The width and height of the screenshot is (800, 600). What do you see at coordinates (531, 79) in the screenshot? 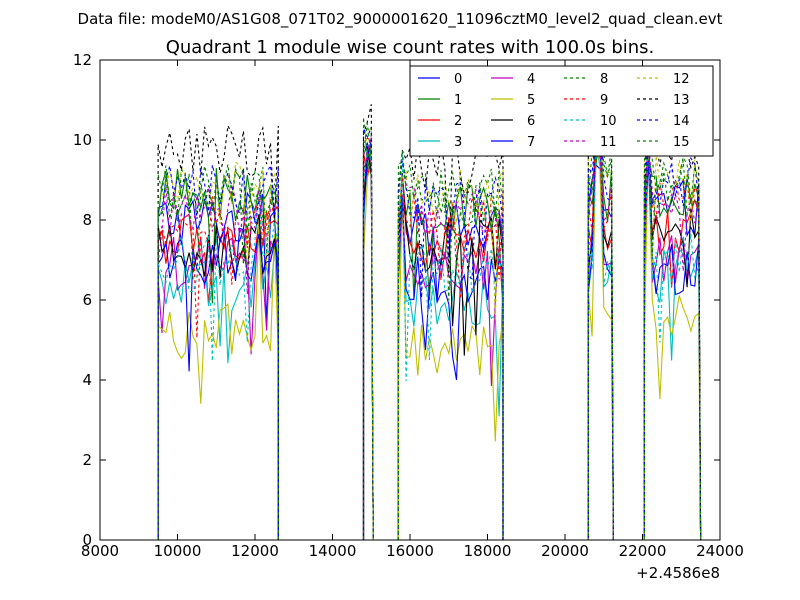
I see `legend-label-4: 4` at bounding box center [531, 79].